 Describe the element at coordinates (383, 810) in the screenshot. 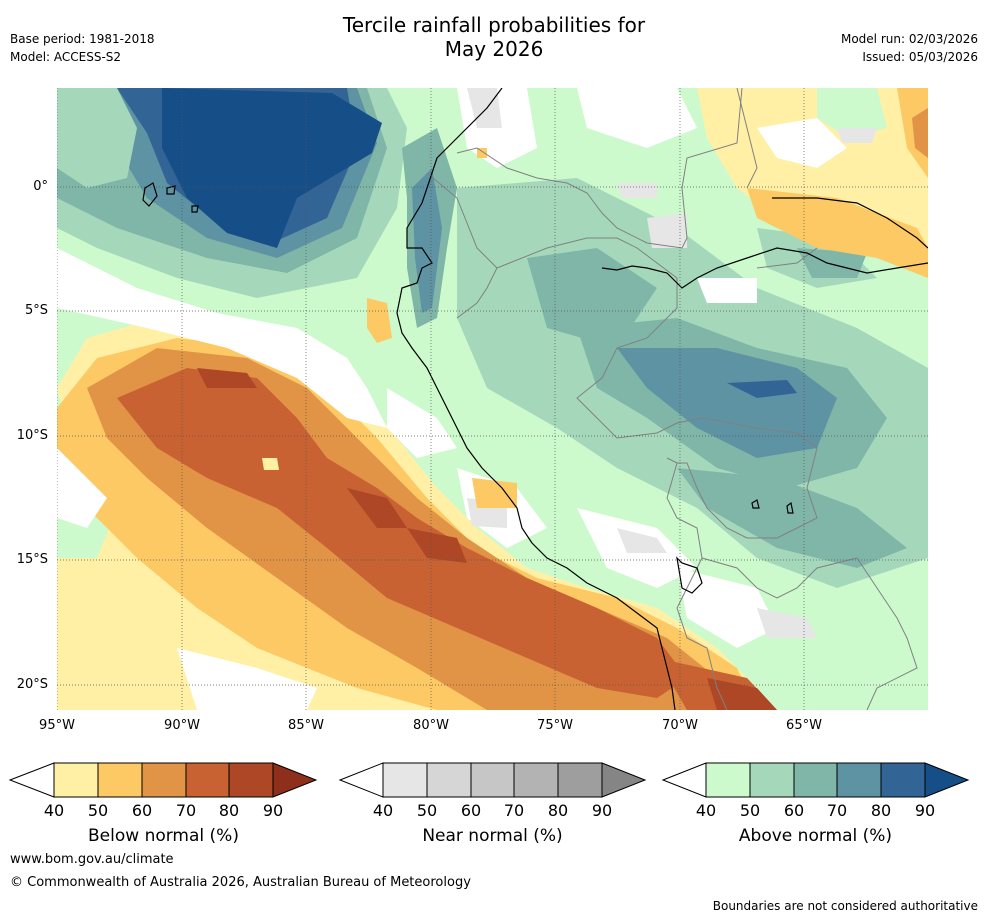

I see `near-tick-40: 40` at that location.